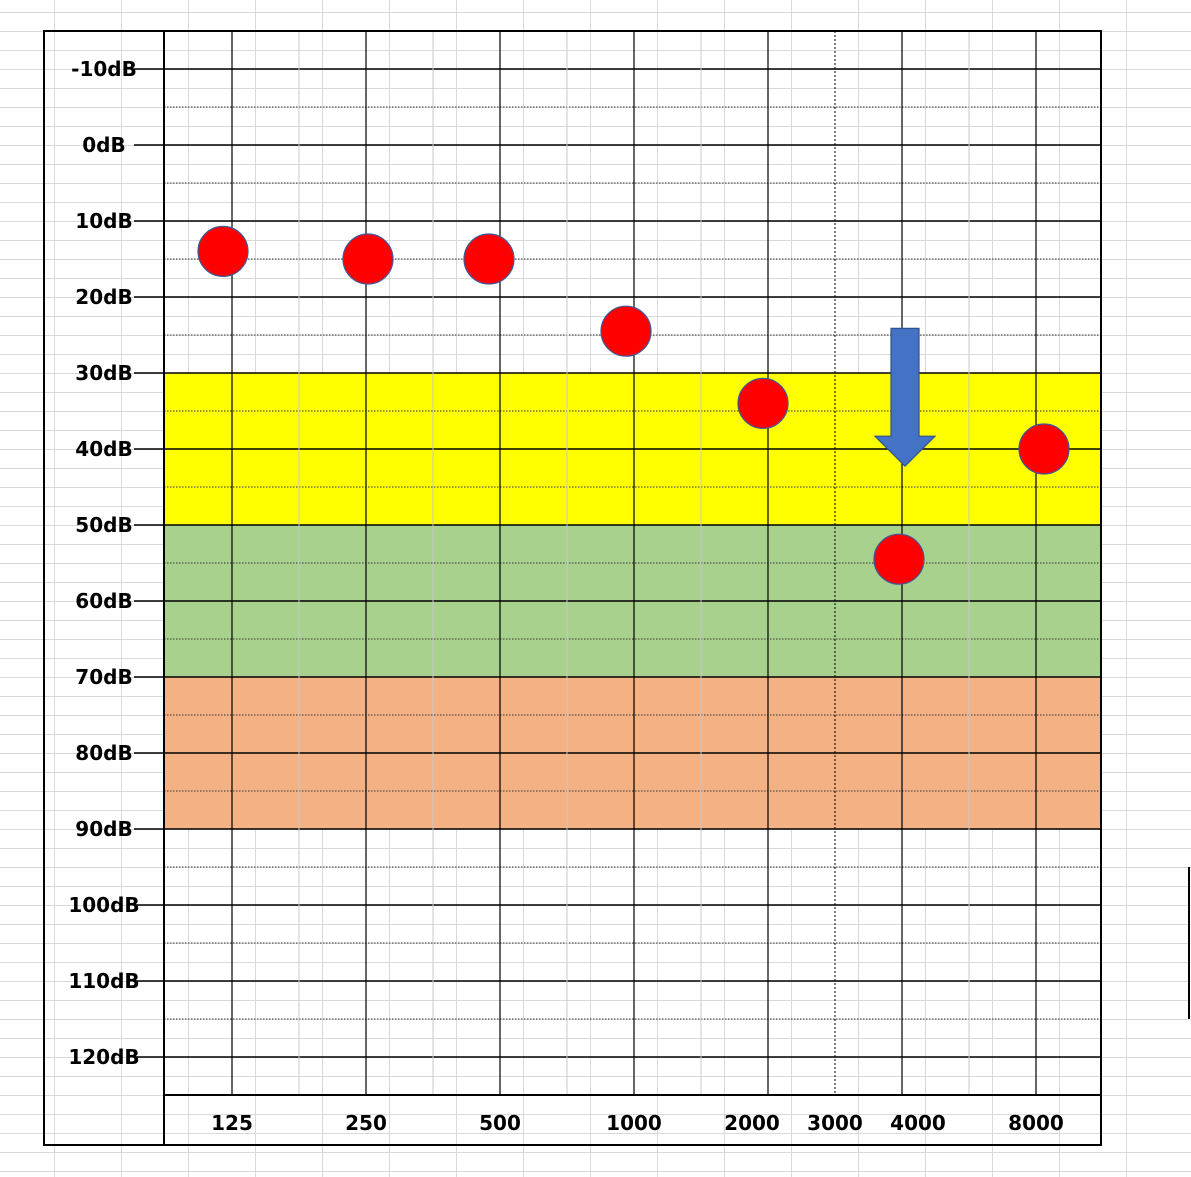 This screenshot has width=1191, height=1177. I want to click on threshold-point-250hz, so click(368, 259).